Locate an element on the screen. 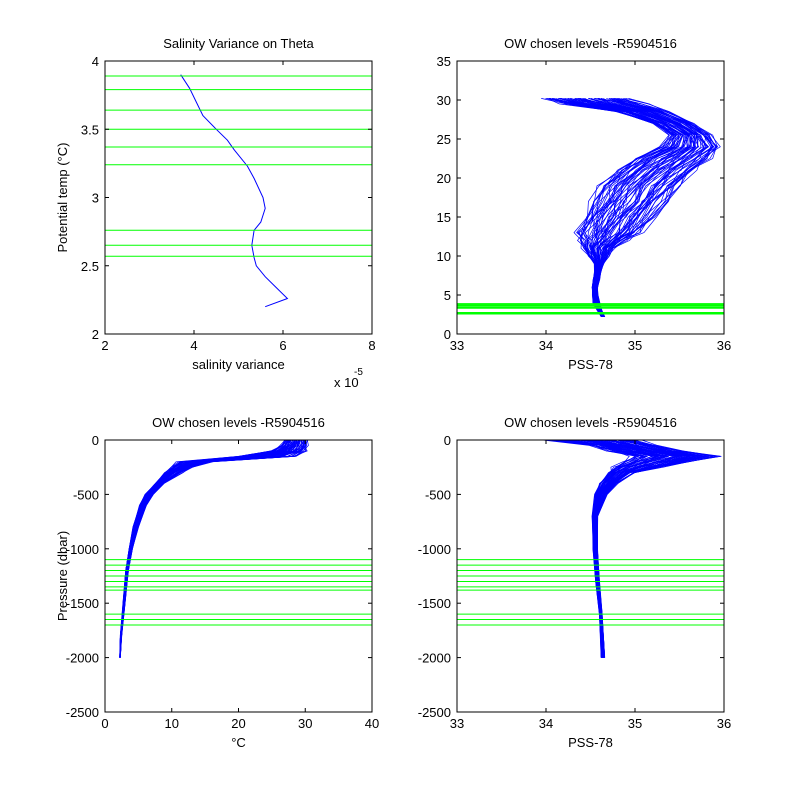 The image size is (800, 800). x-axis-label: °C is located at coordinates (238, 742).